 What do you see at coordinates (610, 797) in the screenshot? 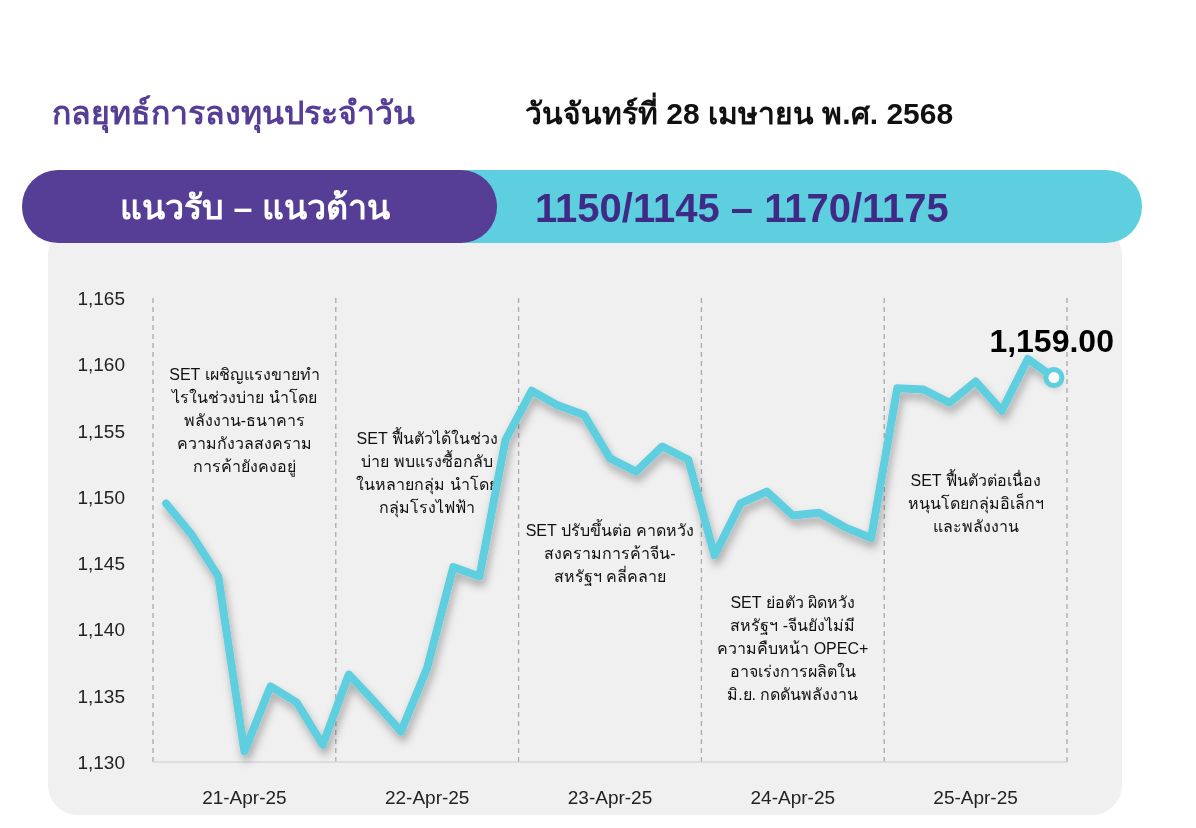
I see `x-tick-label: 23-Apr-25` at bounding box center [610, 797].